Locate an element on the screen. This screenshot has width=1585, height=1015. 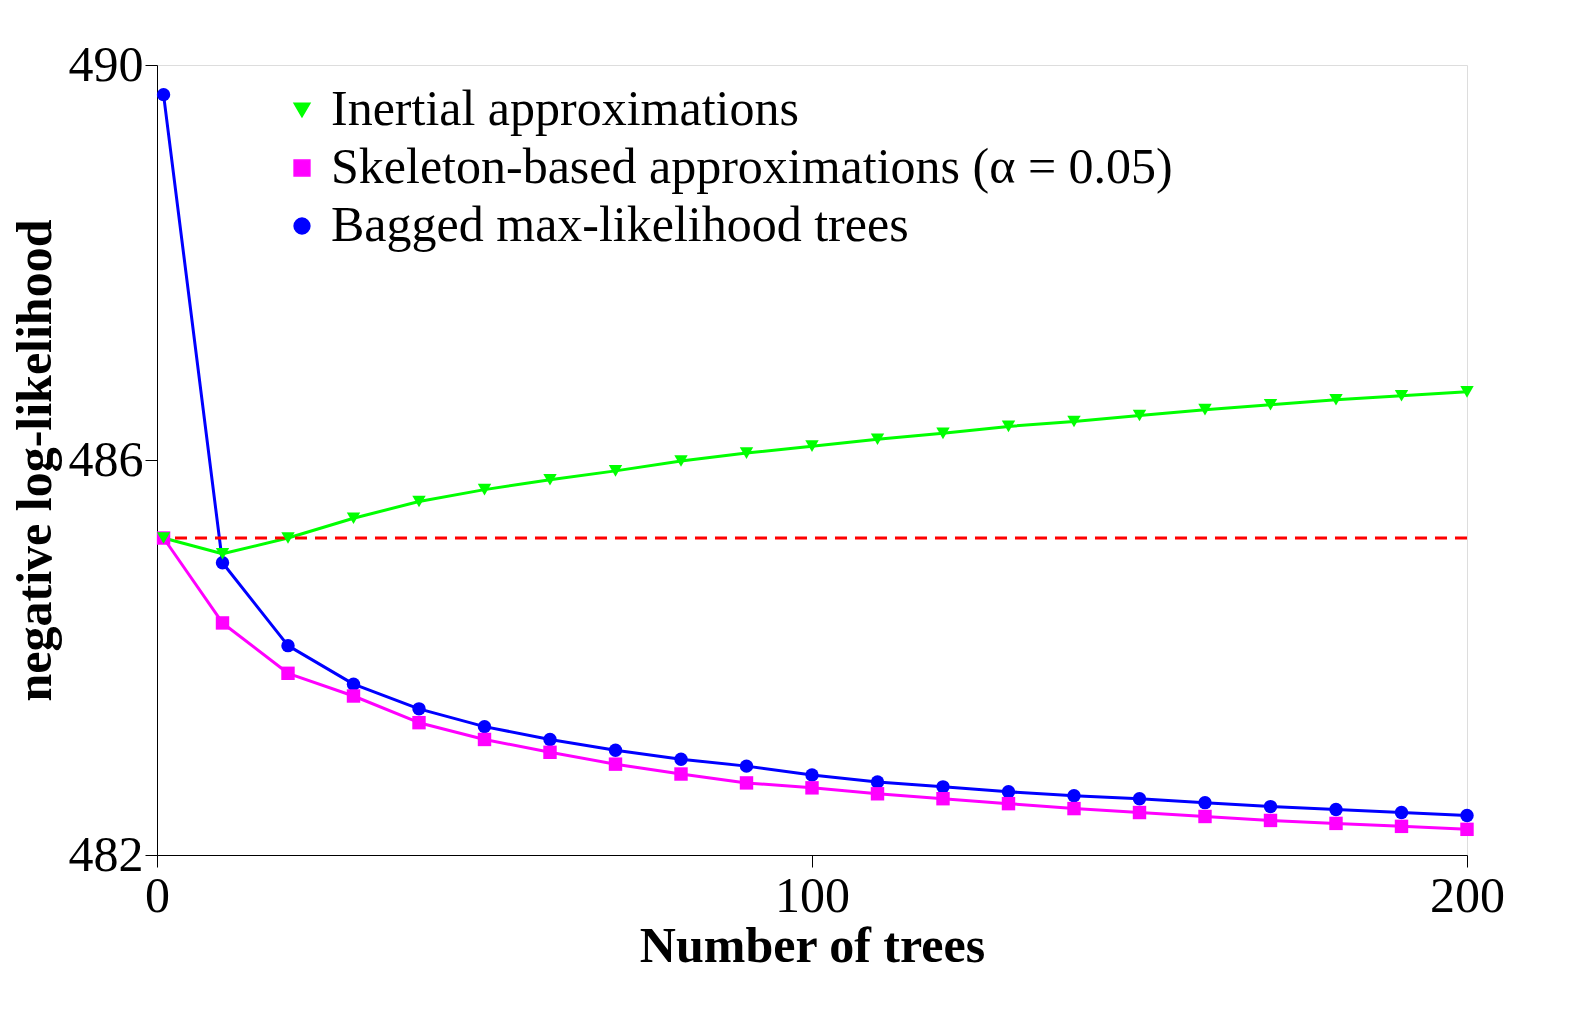
y-tick-label: 490 is located at coordinates (106, 63).